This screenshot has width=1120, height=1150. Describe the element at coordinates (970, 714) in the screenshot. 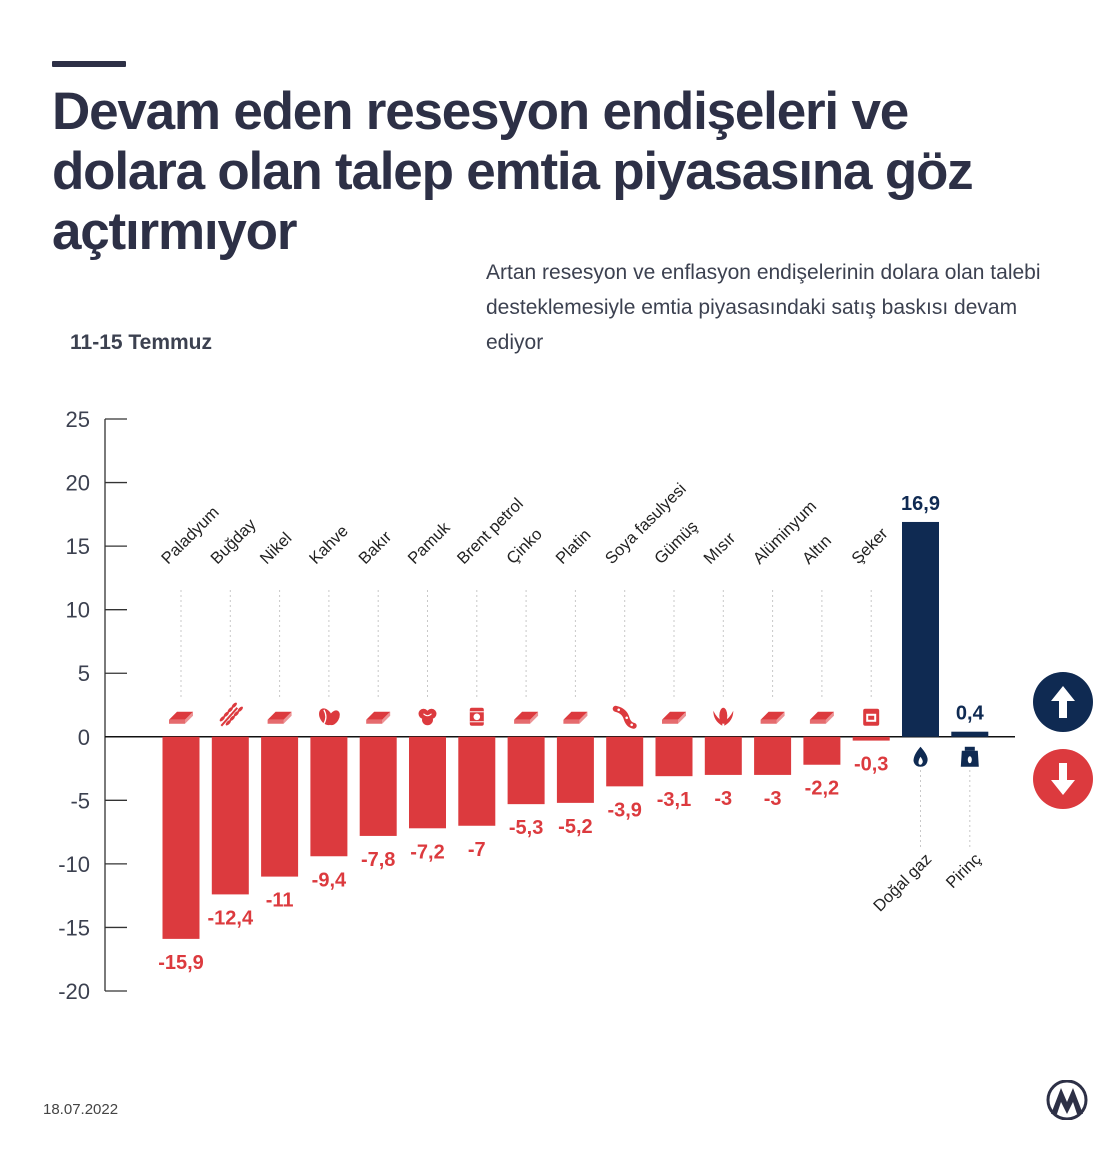

I see `data-label: 0,4` at that location.